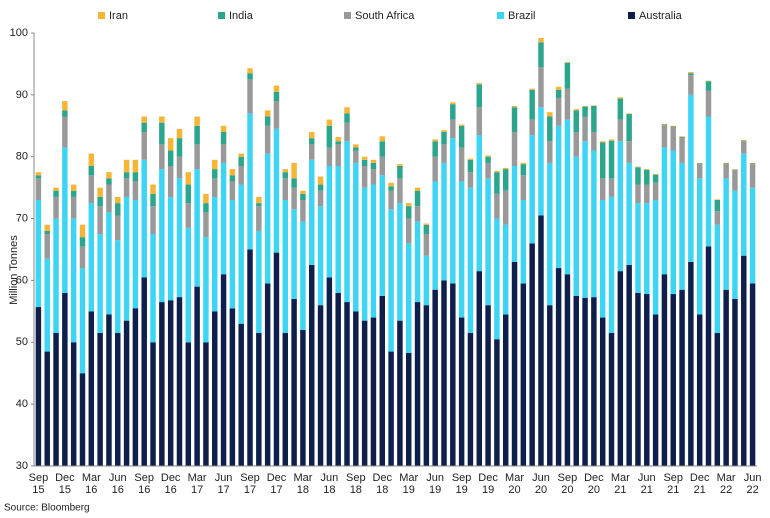  I want to click on x-tick-label-line: 20, so click(594, 490).